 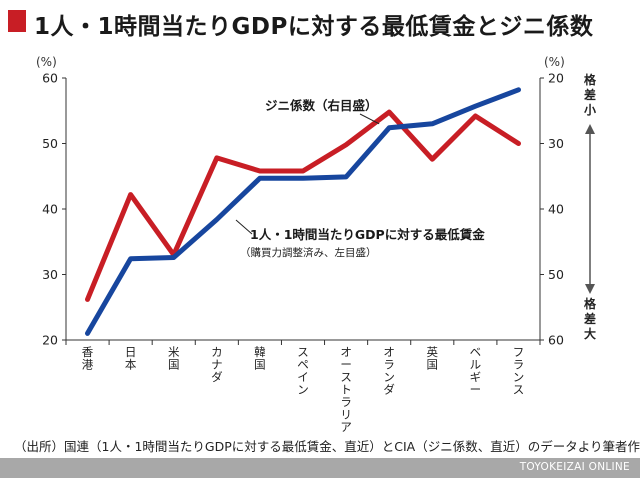 What do you see at coordinates (590, 129) in the screenshot?
I see `gap-arrow-head-up` at bounding box center [590, 129].